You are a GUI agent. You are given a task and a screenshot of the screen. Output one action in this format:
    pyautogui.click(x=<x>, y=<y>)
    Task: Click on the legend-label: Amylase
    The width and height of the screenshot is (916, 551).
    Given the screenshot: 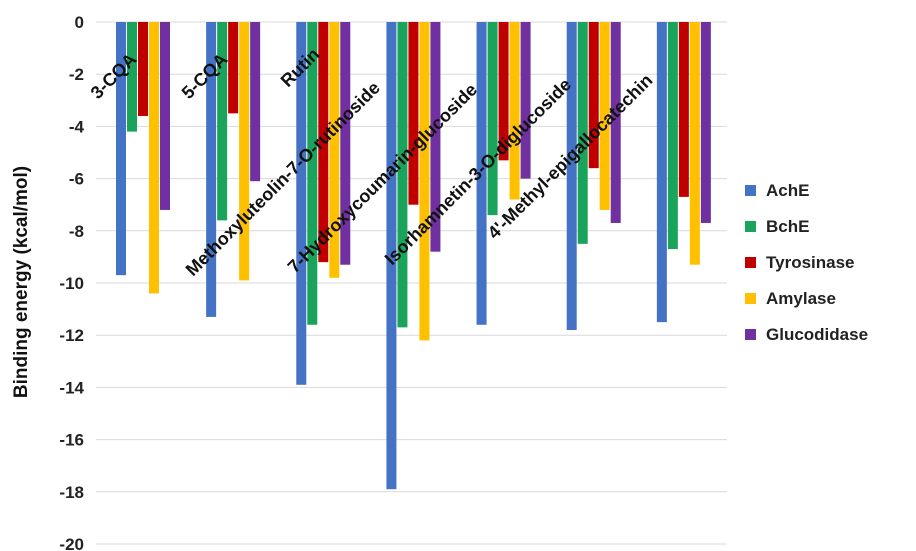 What is the action you would take?
    pyautogui.click(x=801, y=298)
    